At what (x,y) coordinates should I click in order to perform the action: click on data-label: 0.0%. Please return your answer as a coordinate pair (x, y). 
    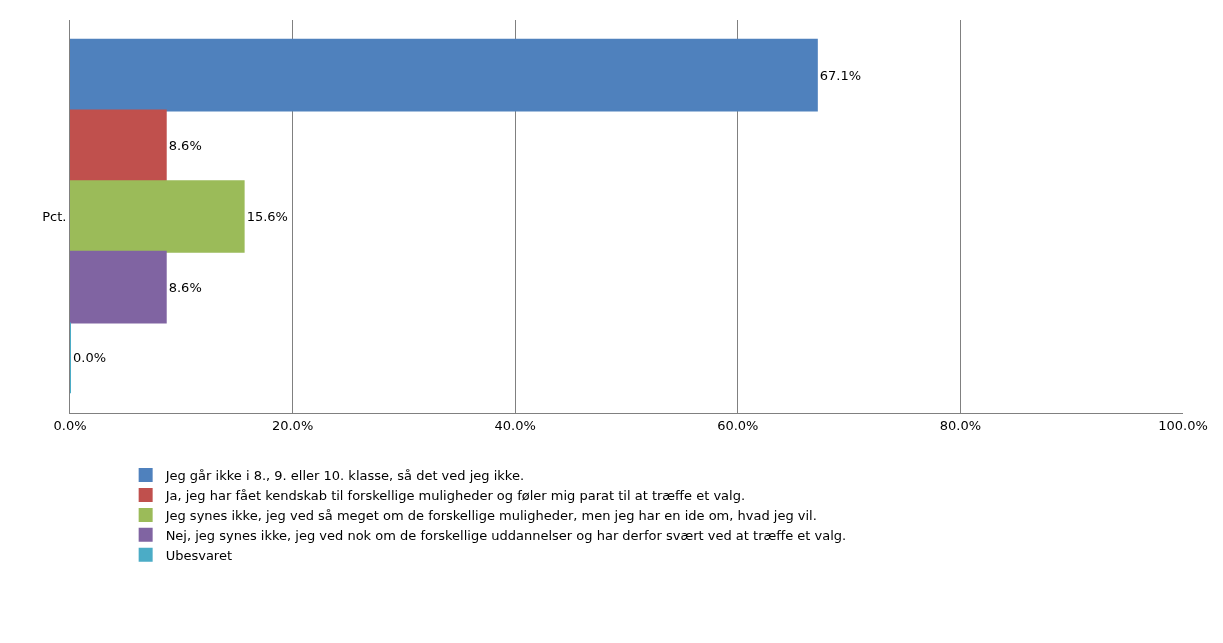
    Looking at the image, I should click on (90, 358).